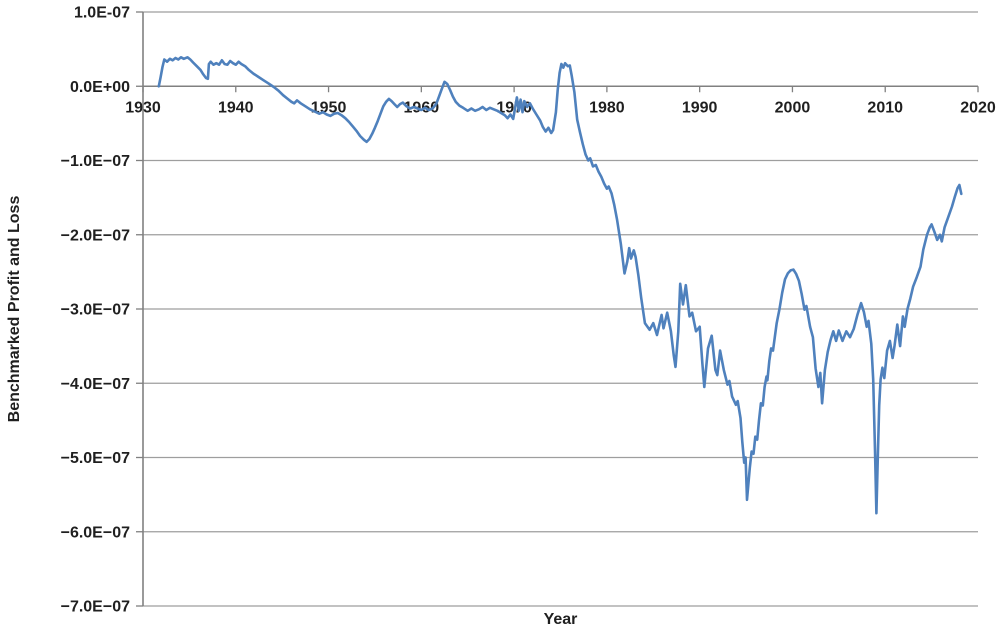  Describe the element at coordinates (560, 619) in the screenshot. I see `x-axis-title: Year` at that location.